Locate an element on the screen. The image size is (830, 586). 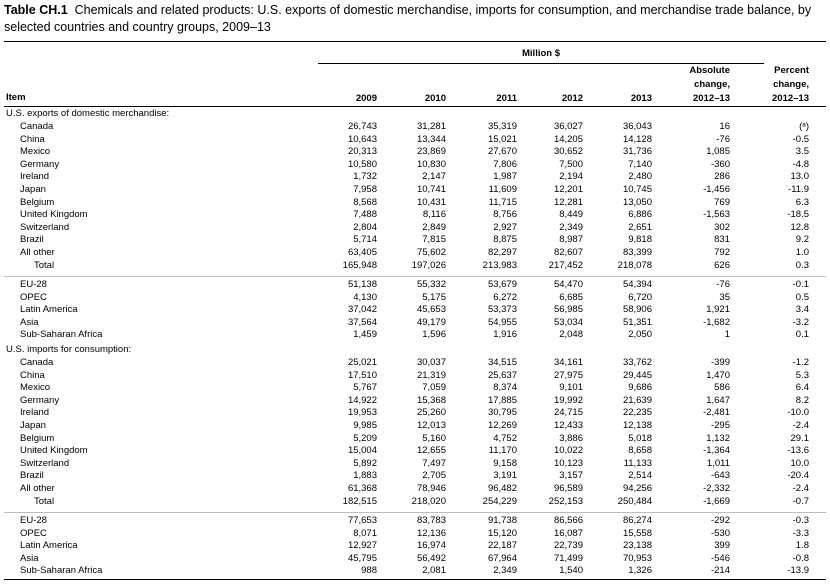
row-label: Sub-Saharan Africa is located at coordinates (61, 571).